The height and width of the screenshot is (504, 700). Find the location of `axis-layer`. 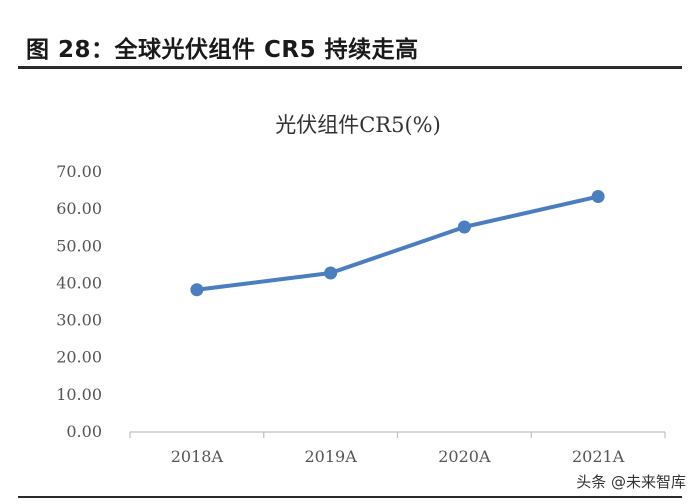

axis-layer is located at coordinates (397, 434).